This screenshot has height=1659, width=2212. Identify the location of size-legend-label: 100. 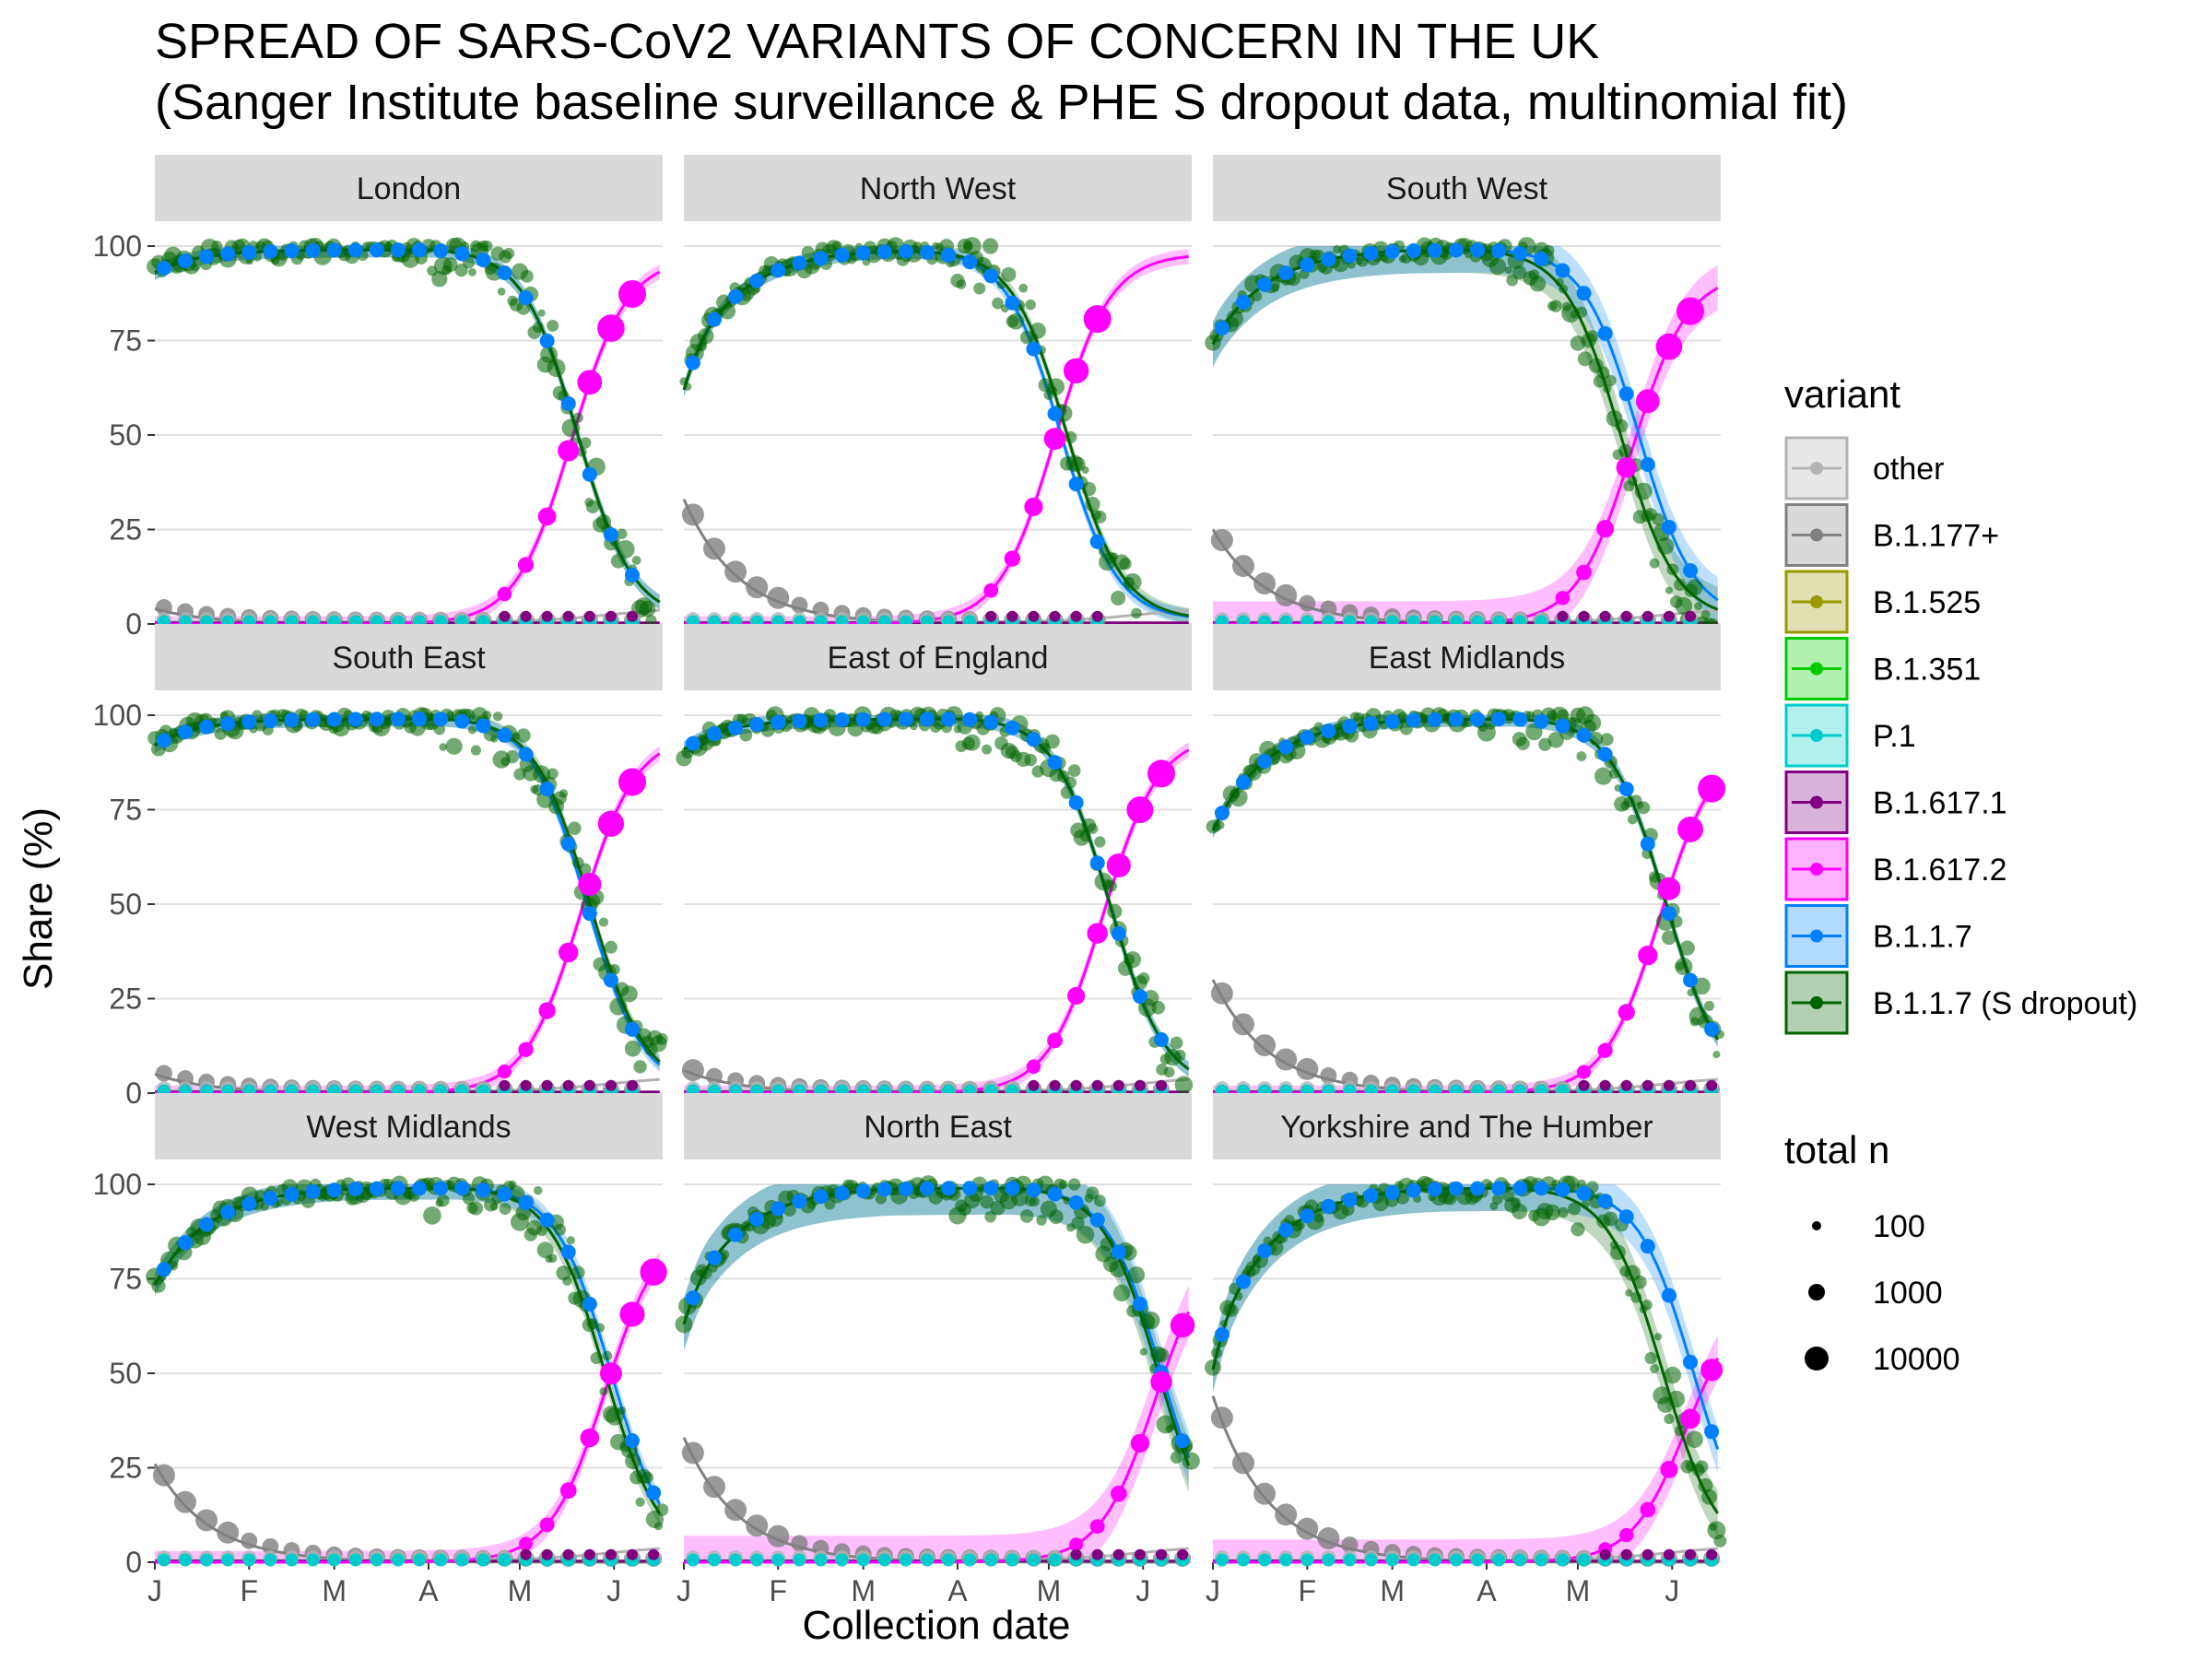
(1899, 1226).